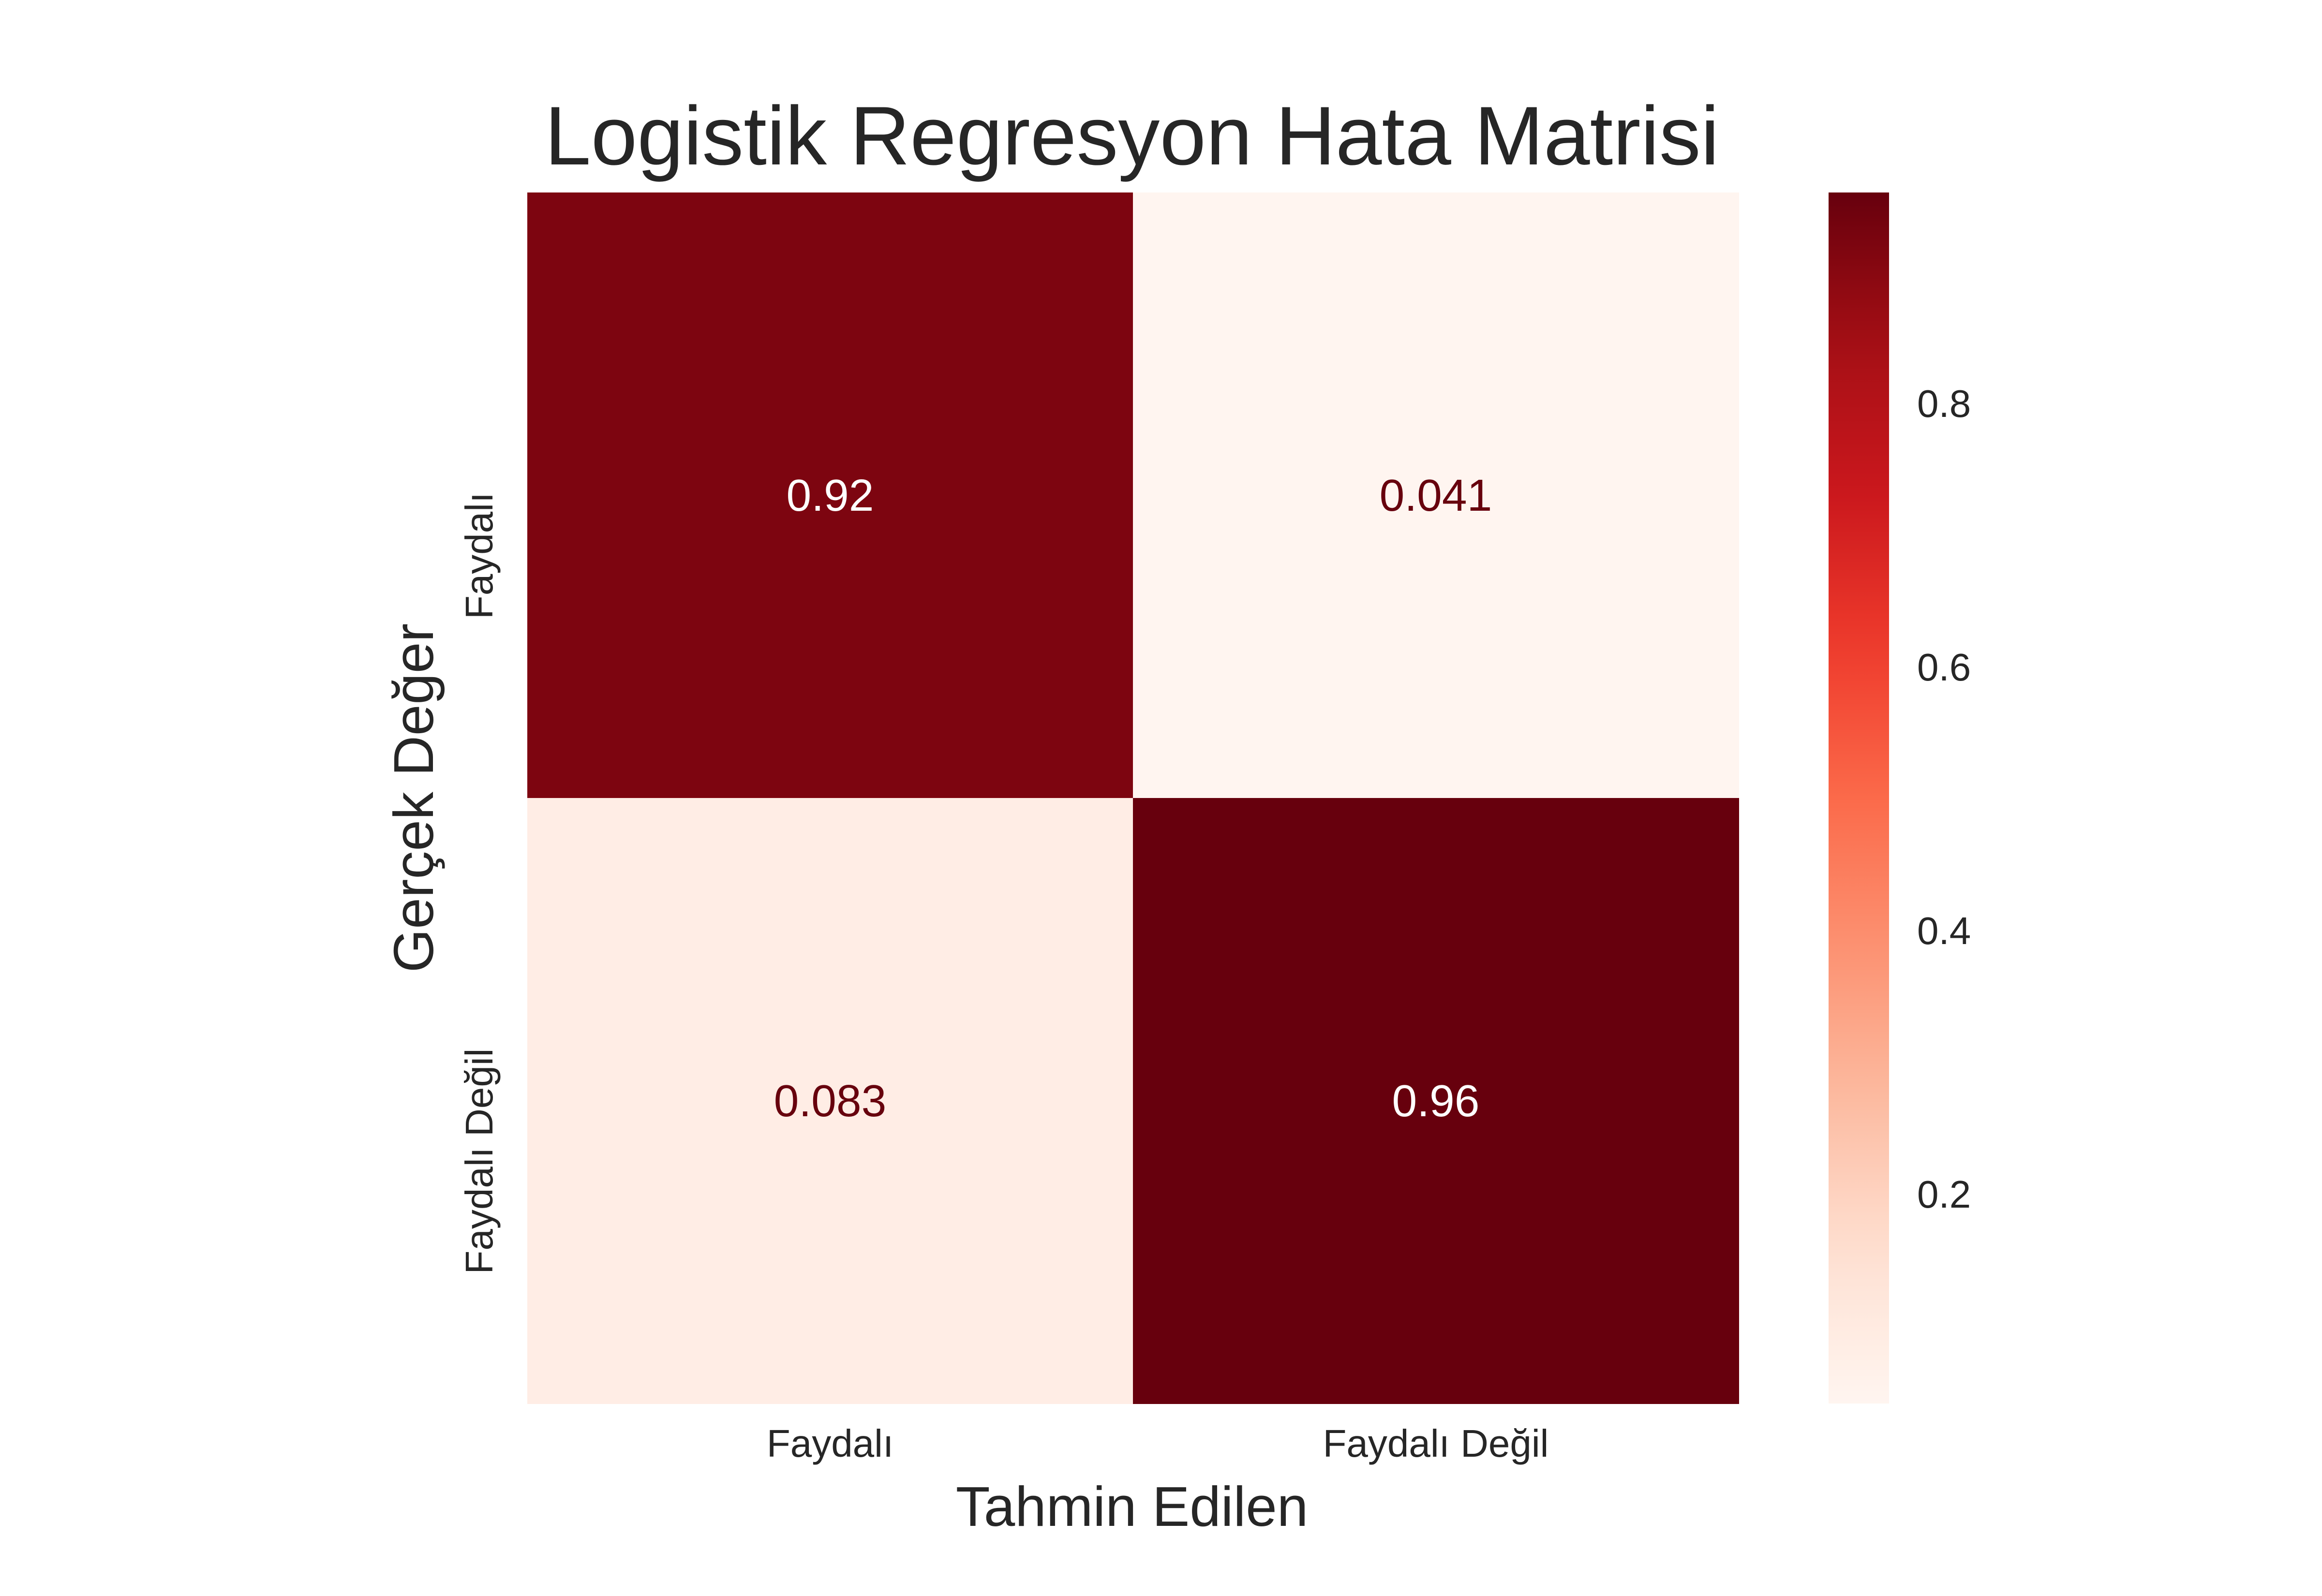 Image resolution: width=2322 pixels, height=1596 pixels. I want to click on heatmap-cell-value: 0.96, so click(1435, 1101).